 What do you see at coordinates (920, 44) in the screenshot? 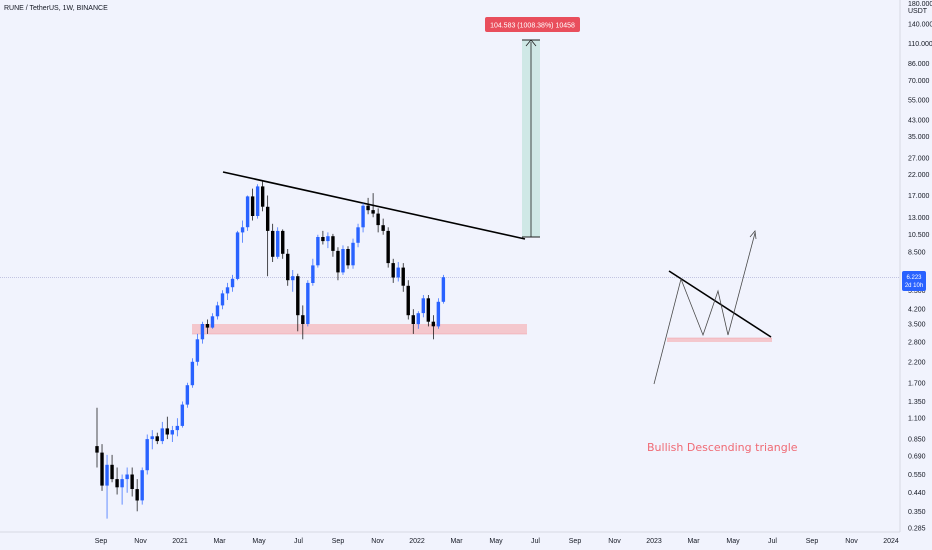
I see `price-tick-label: 110.000` at bounding box center [920, 44].